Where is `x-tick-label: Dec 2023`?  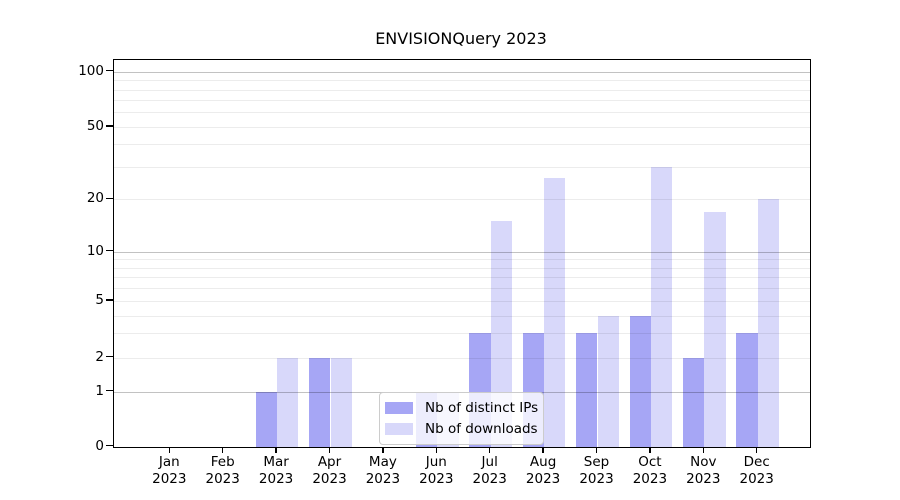 x-tick-label: Dec 2023 is located at coordinates (757, 471).